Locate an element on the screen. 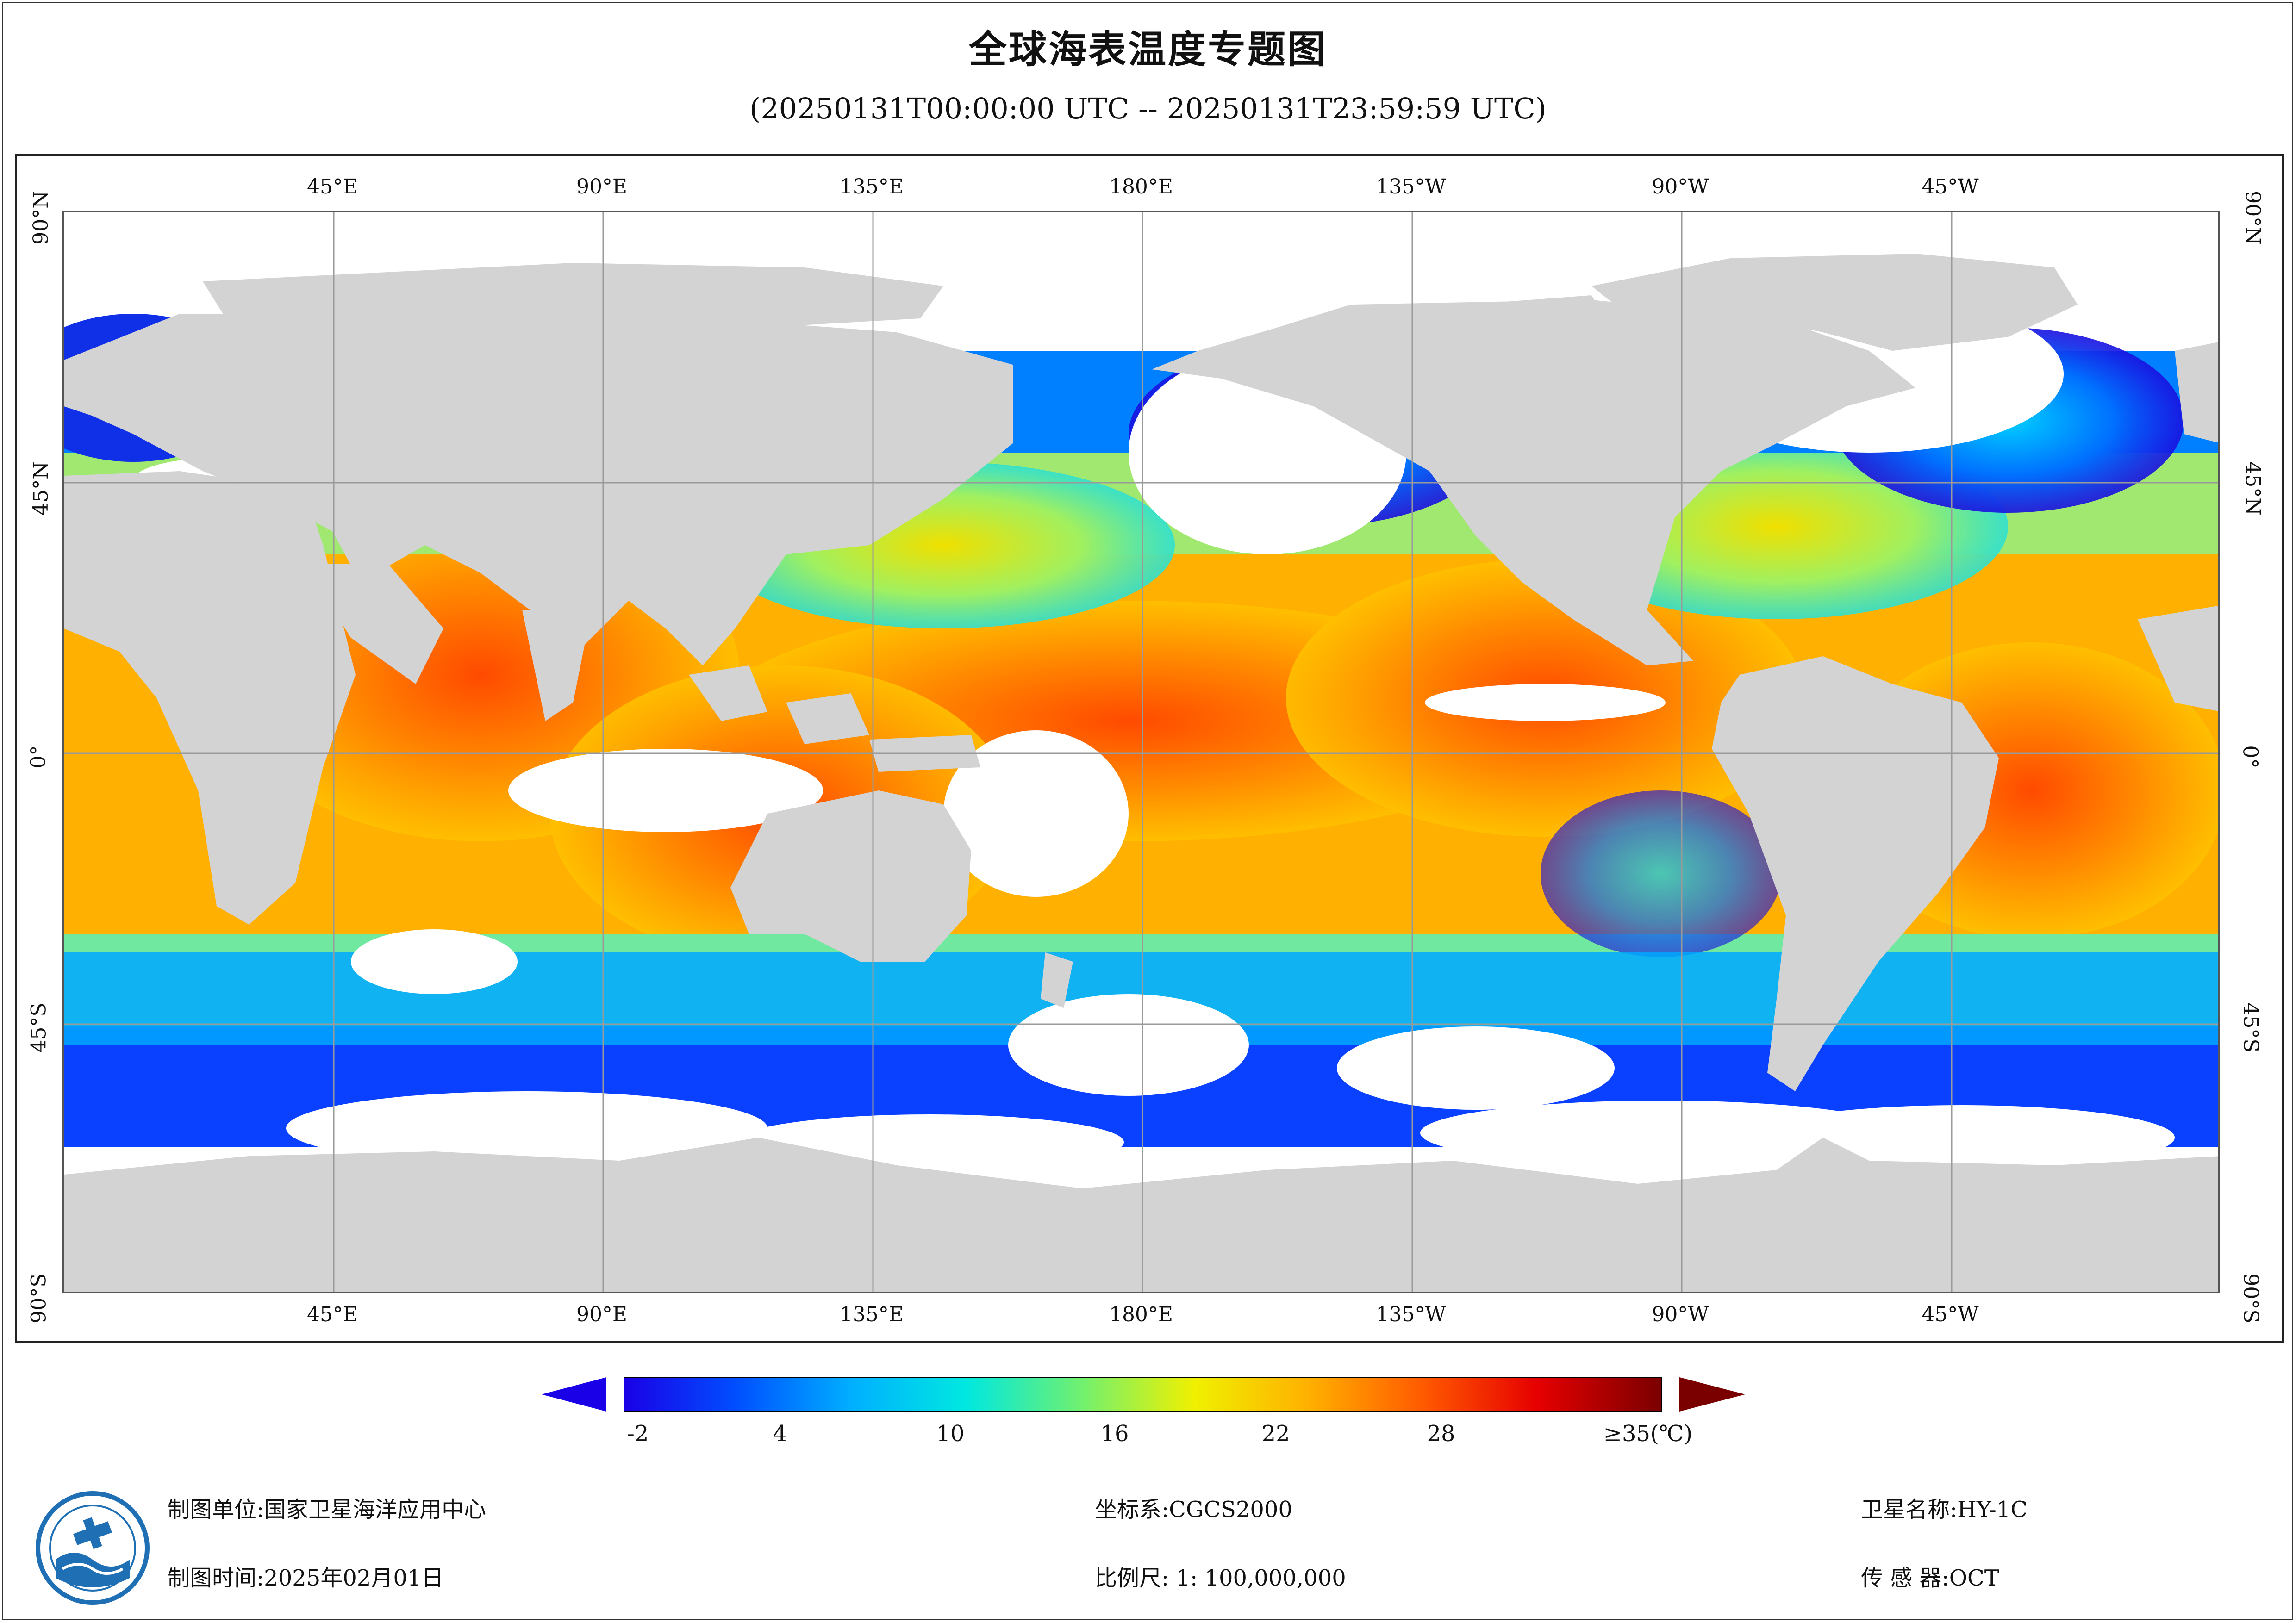 This screenshot has height=1623, width=2296. mapping-unit: 制图单位:国家卫星海洋应用中心 is located at coordinates (327, 1510).